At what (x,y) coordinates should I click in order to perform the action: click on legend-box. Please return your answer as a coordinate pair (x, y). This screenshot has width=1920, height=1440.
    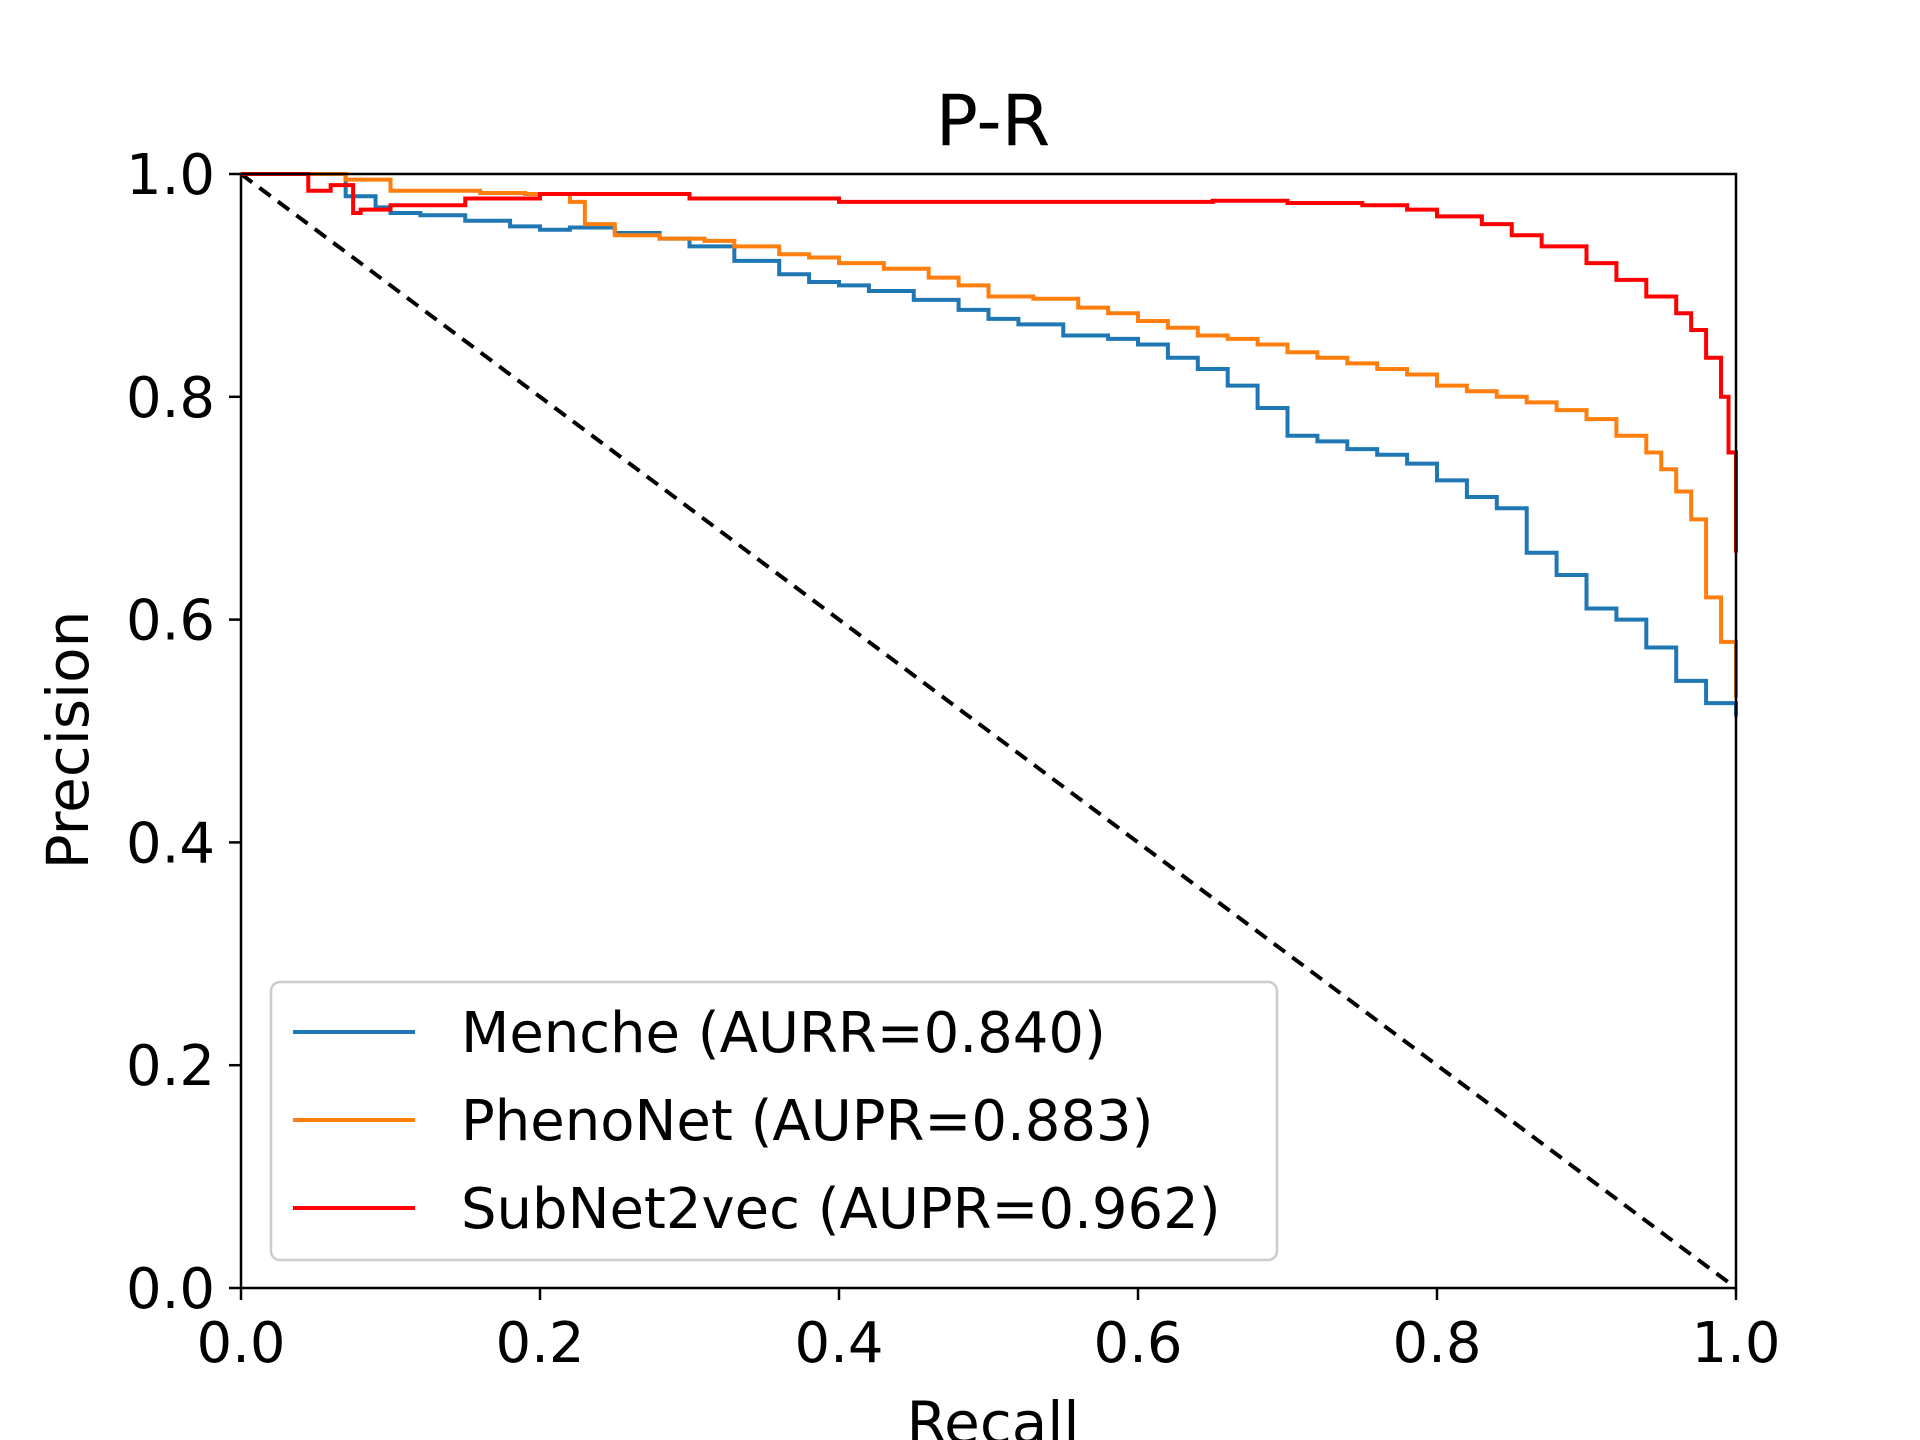
    Looking at the image, I should click on (774, 1121).